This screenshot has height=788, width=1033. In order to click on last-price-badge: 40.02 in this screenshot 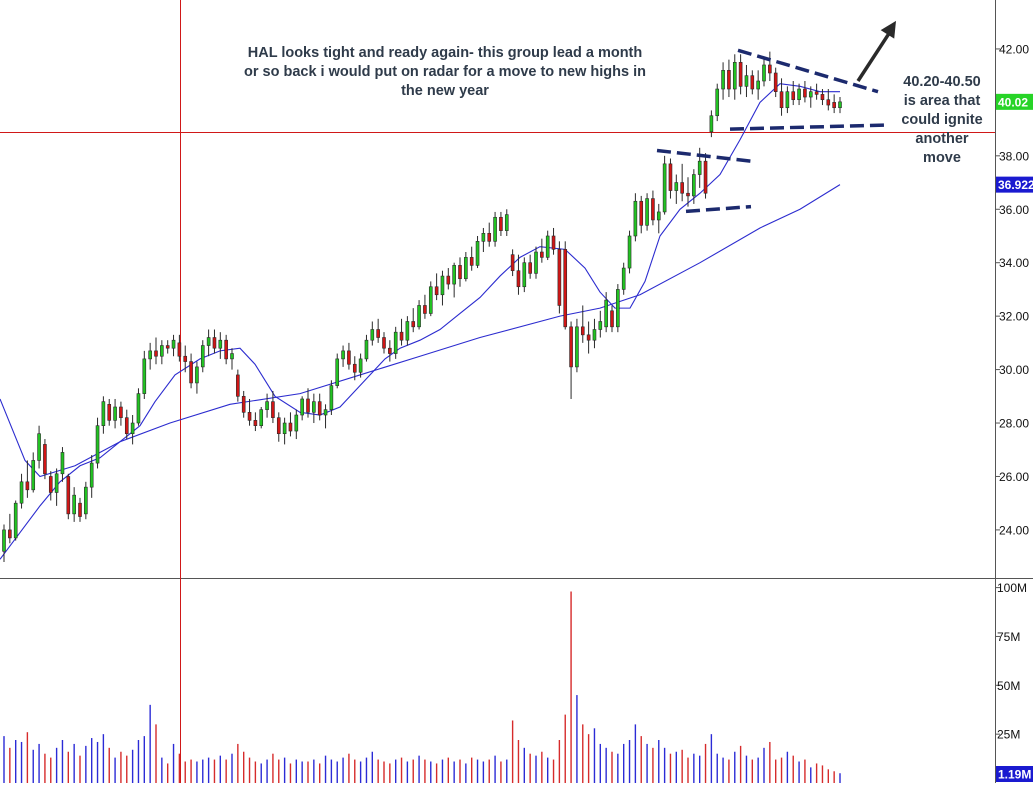, I will do `click(1013, 102)`.